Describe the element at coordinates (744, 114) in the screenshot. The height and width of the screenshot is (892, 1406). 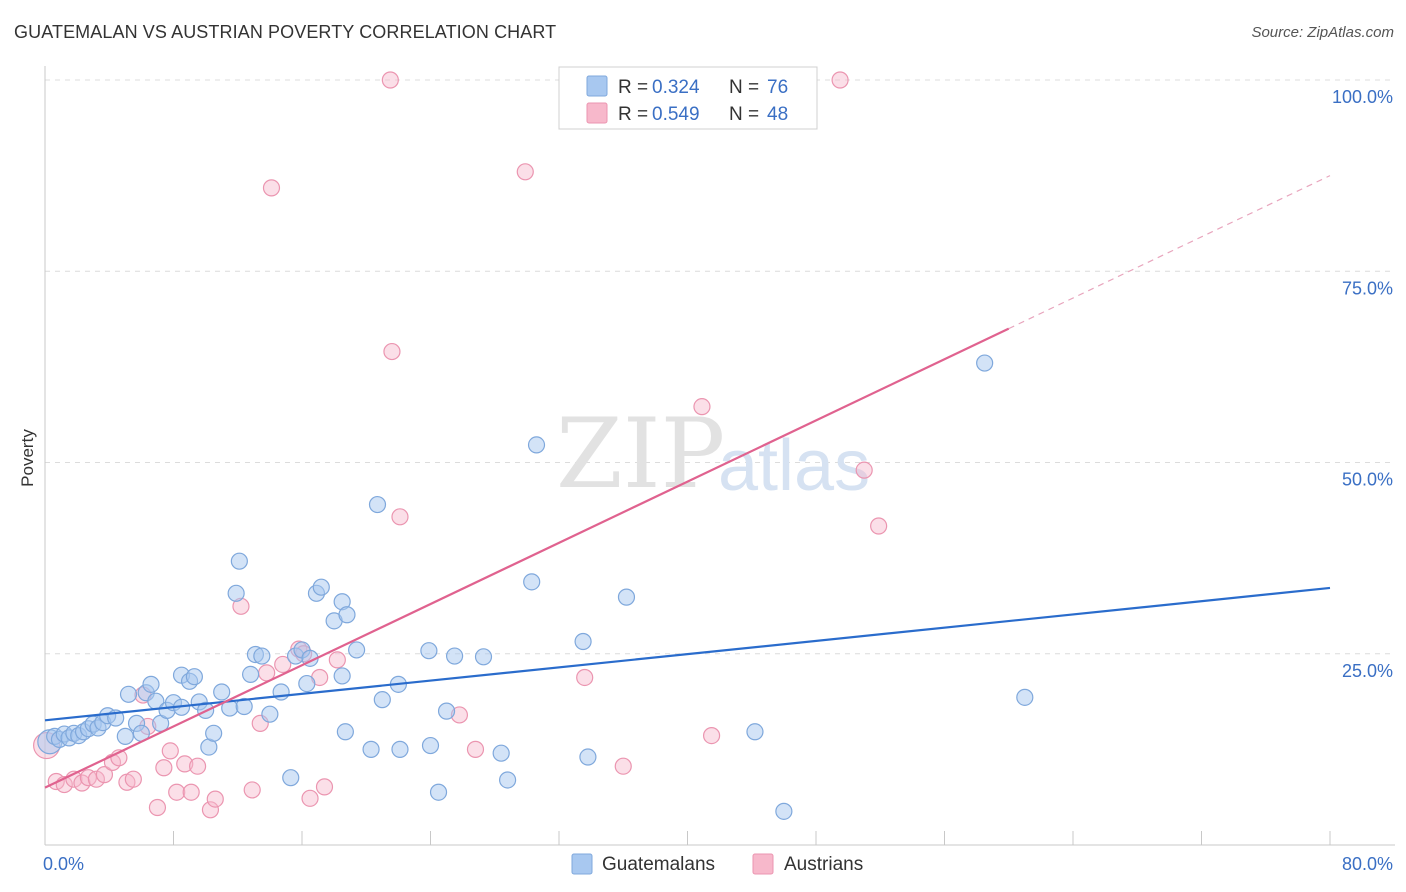
I see `legend-n-label-2: N =` at that location.